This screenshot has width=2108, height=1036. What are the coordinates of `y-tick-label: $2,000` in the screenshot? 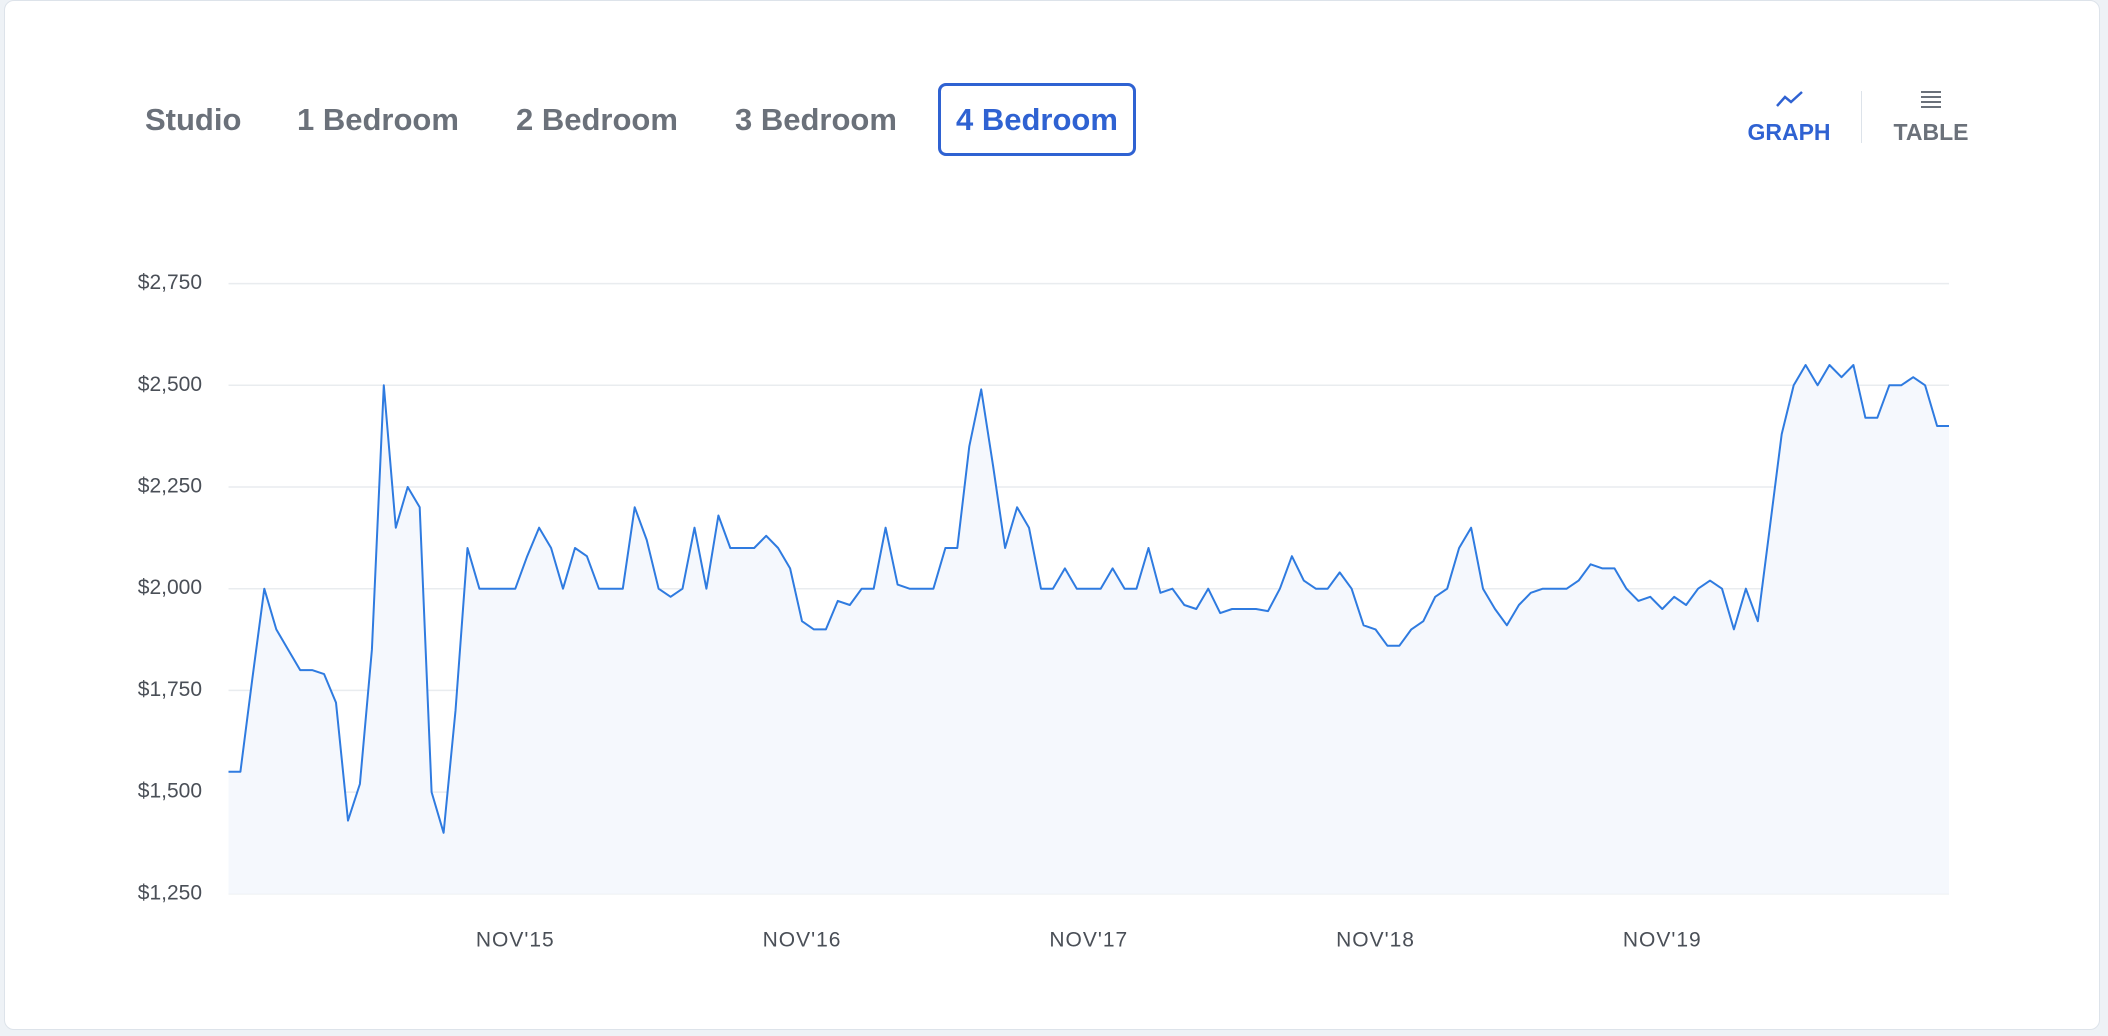 It's located at (170, 587).